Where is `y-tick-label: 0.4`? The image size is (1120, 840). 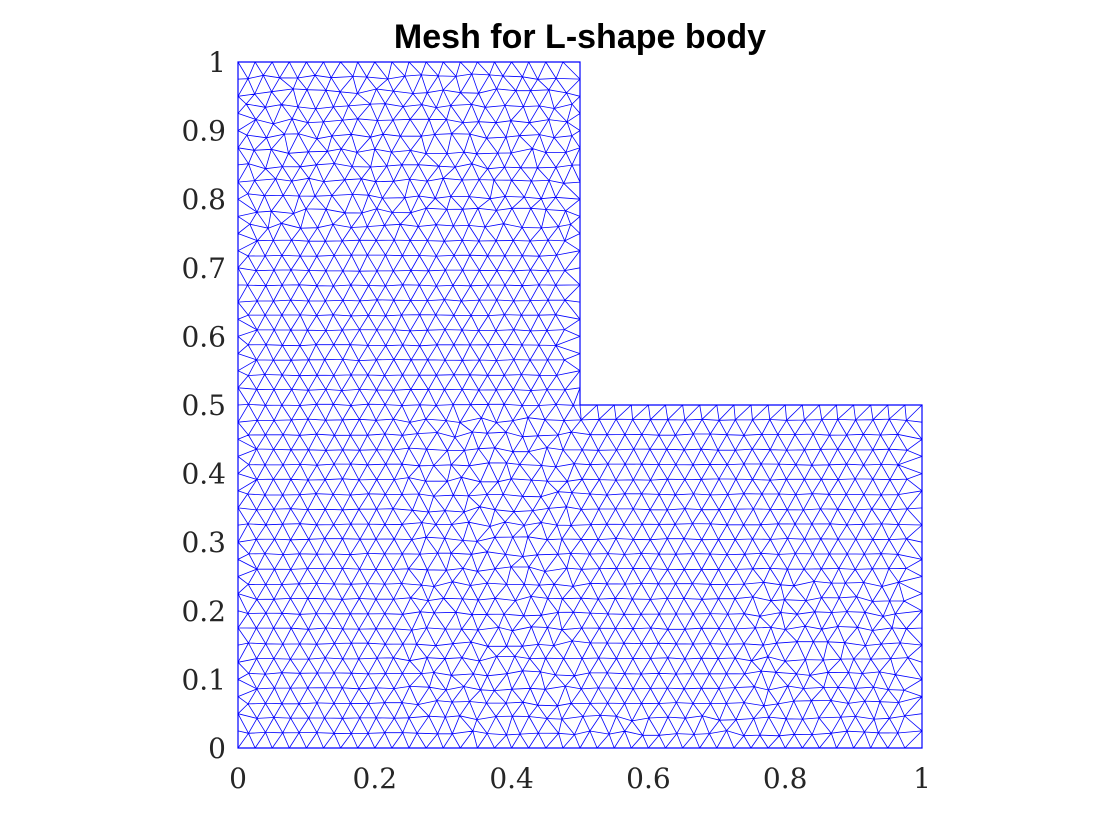 y-tick-label: 0.4 is located at coordinates (203, 474).